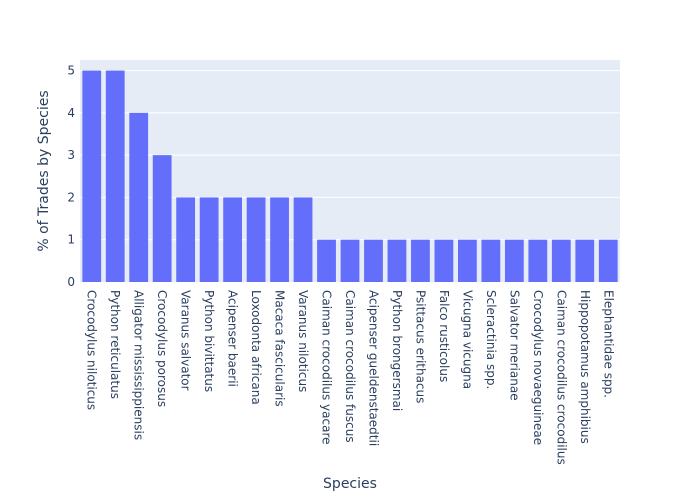 The image size is (700, 500). Describe the element at coordinates (162, 348) in the screenshot. I see `x-tick-label: Crocodylus porosus` at that location.